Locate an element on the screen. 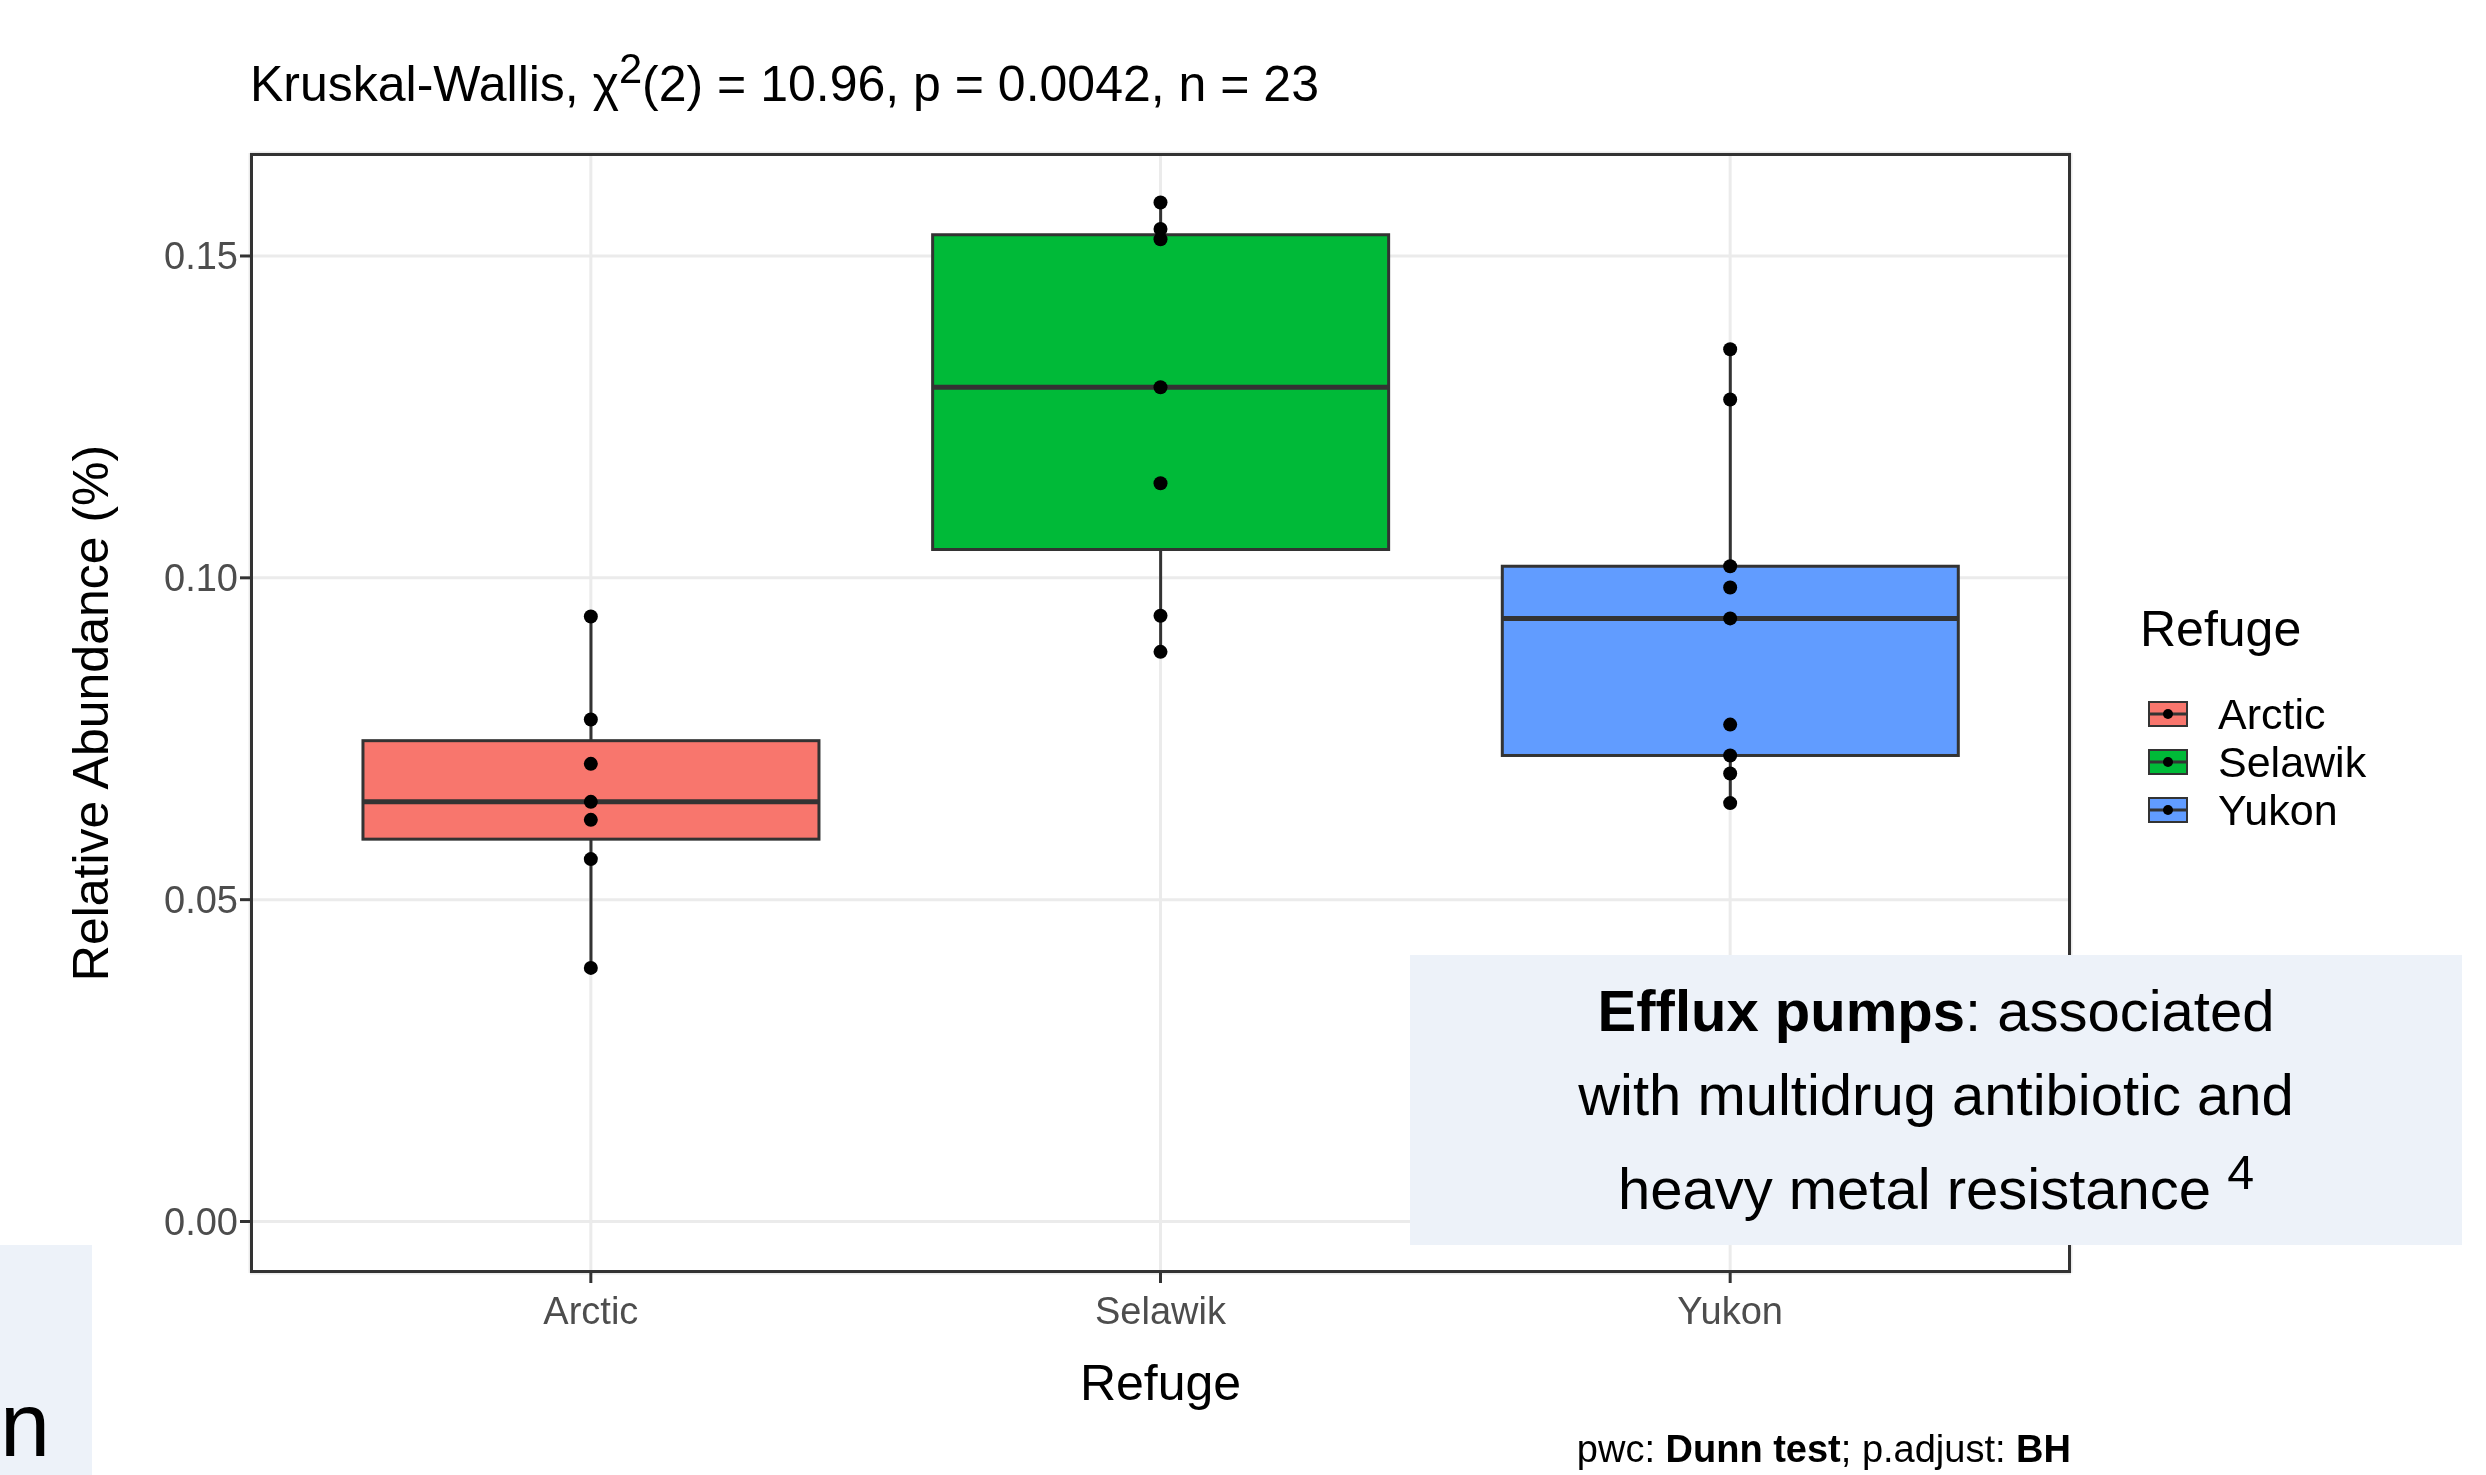 This screenshot has height=1475, width=2486. annotation: Efflux pumps: associated with multidrug antibiotic and heavy metal resistance $^{4}$ is located at coordinates (1936, 1100).